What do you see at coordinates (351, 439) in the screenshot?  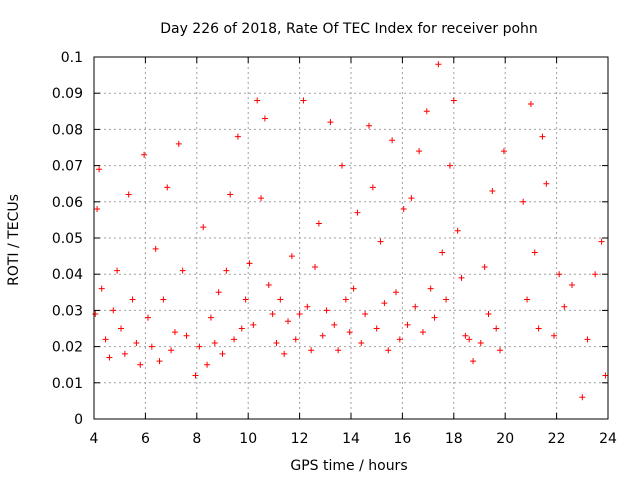 I see `x-tick-label: 14` at bounding box center [351, 439].